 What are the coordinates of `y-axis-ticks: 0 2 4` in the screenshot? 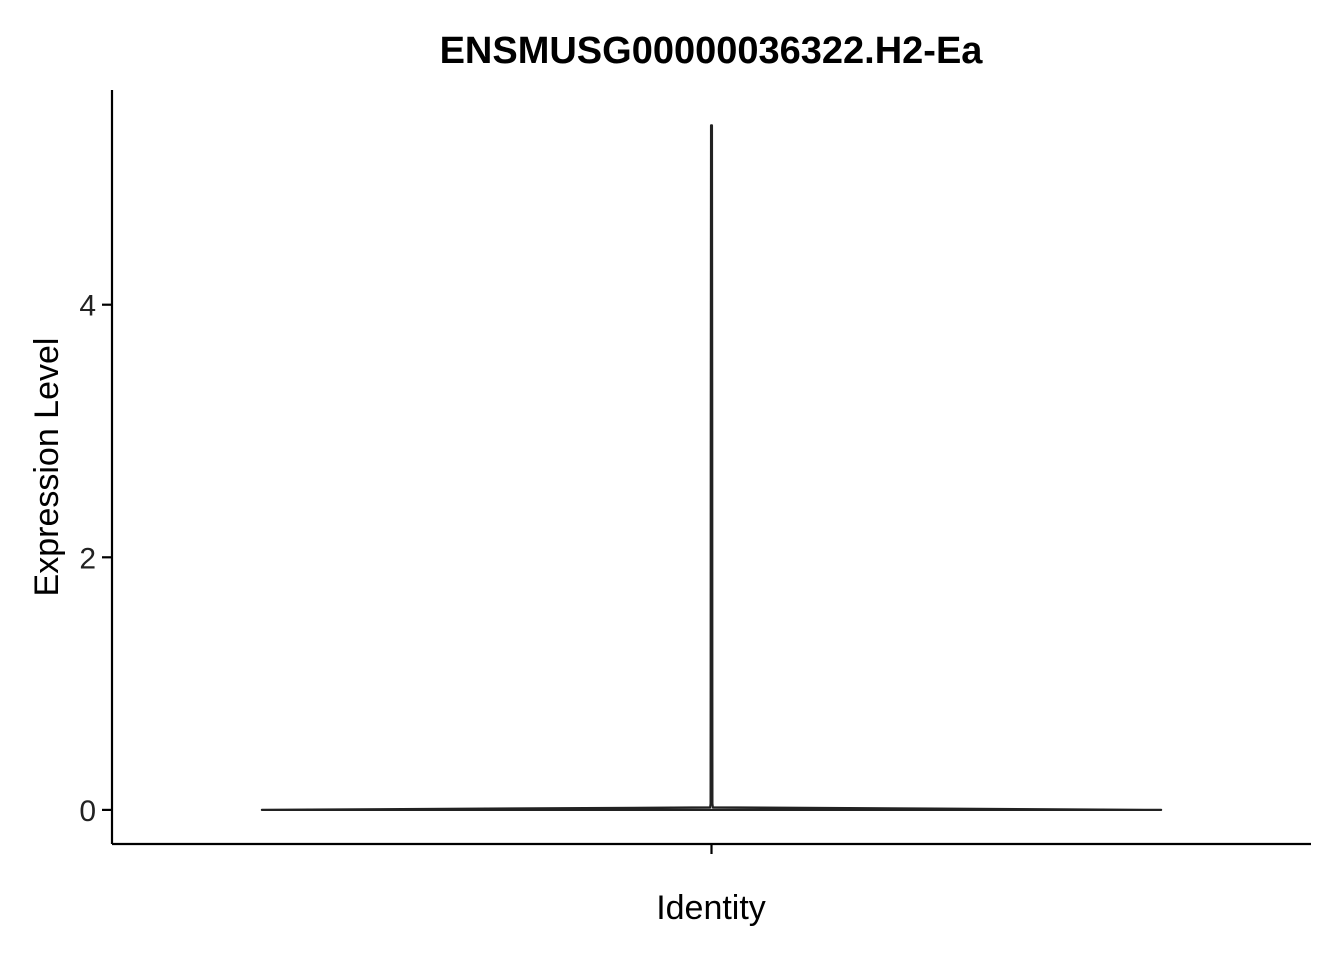 It's located at (95, 559).